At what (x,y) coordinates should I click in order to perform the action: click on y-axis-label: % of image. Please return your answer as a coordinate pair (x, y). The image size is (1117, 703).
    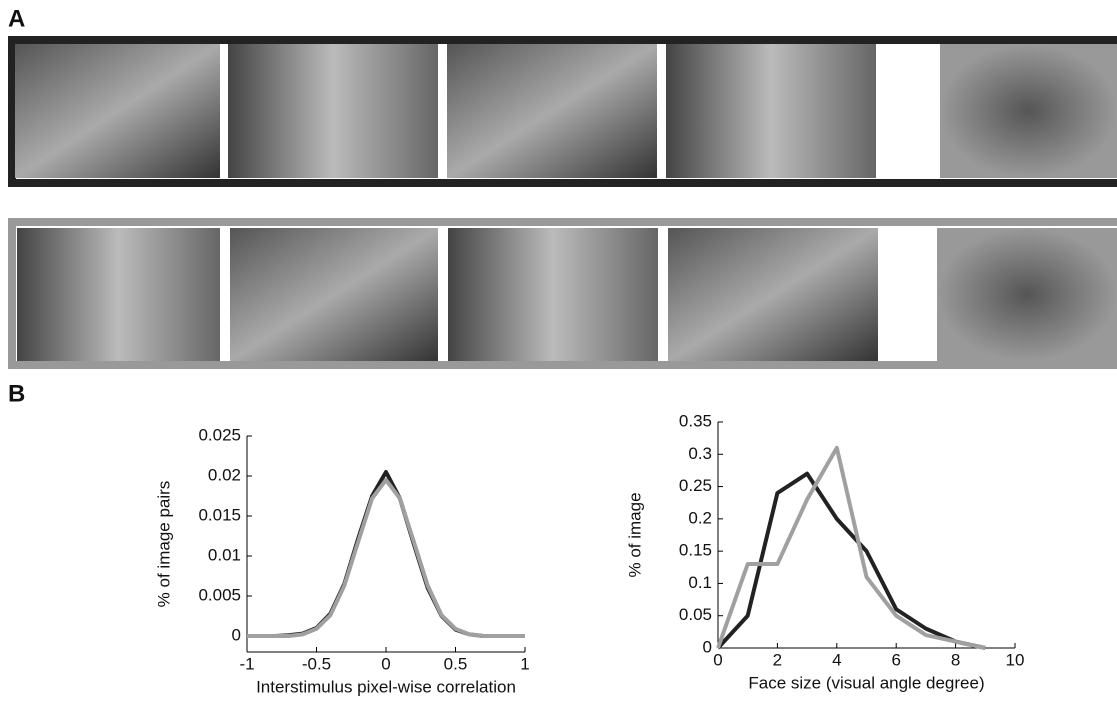
    Looking at the image, I should click on (634, 534).